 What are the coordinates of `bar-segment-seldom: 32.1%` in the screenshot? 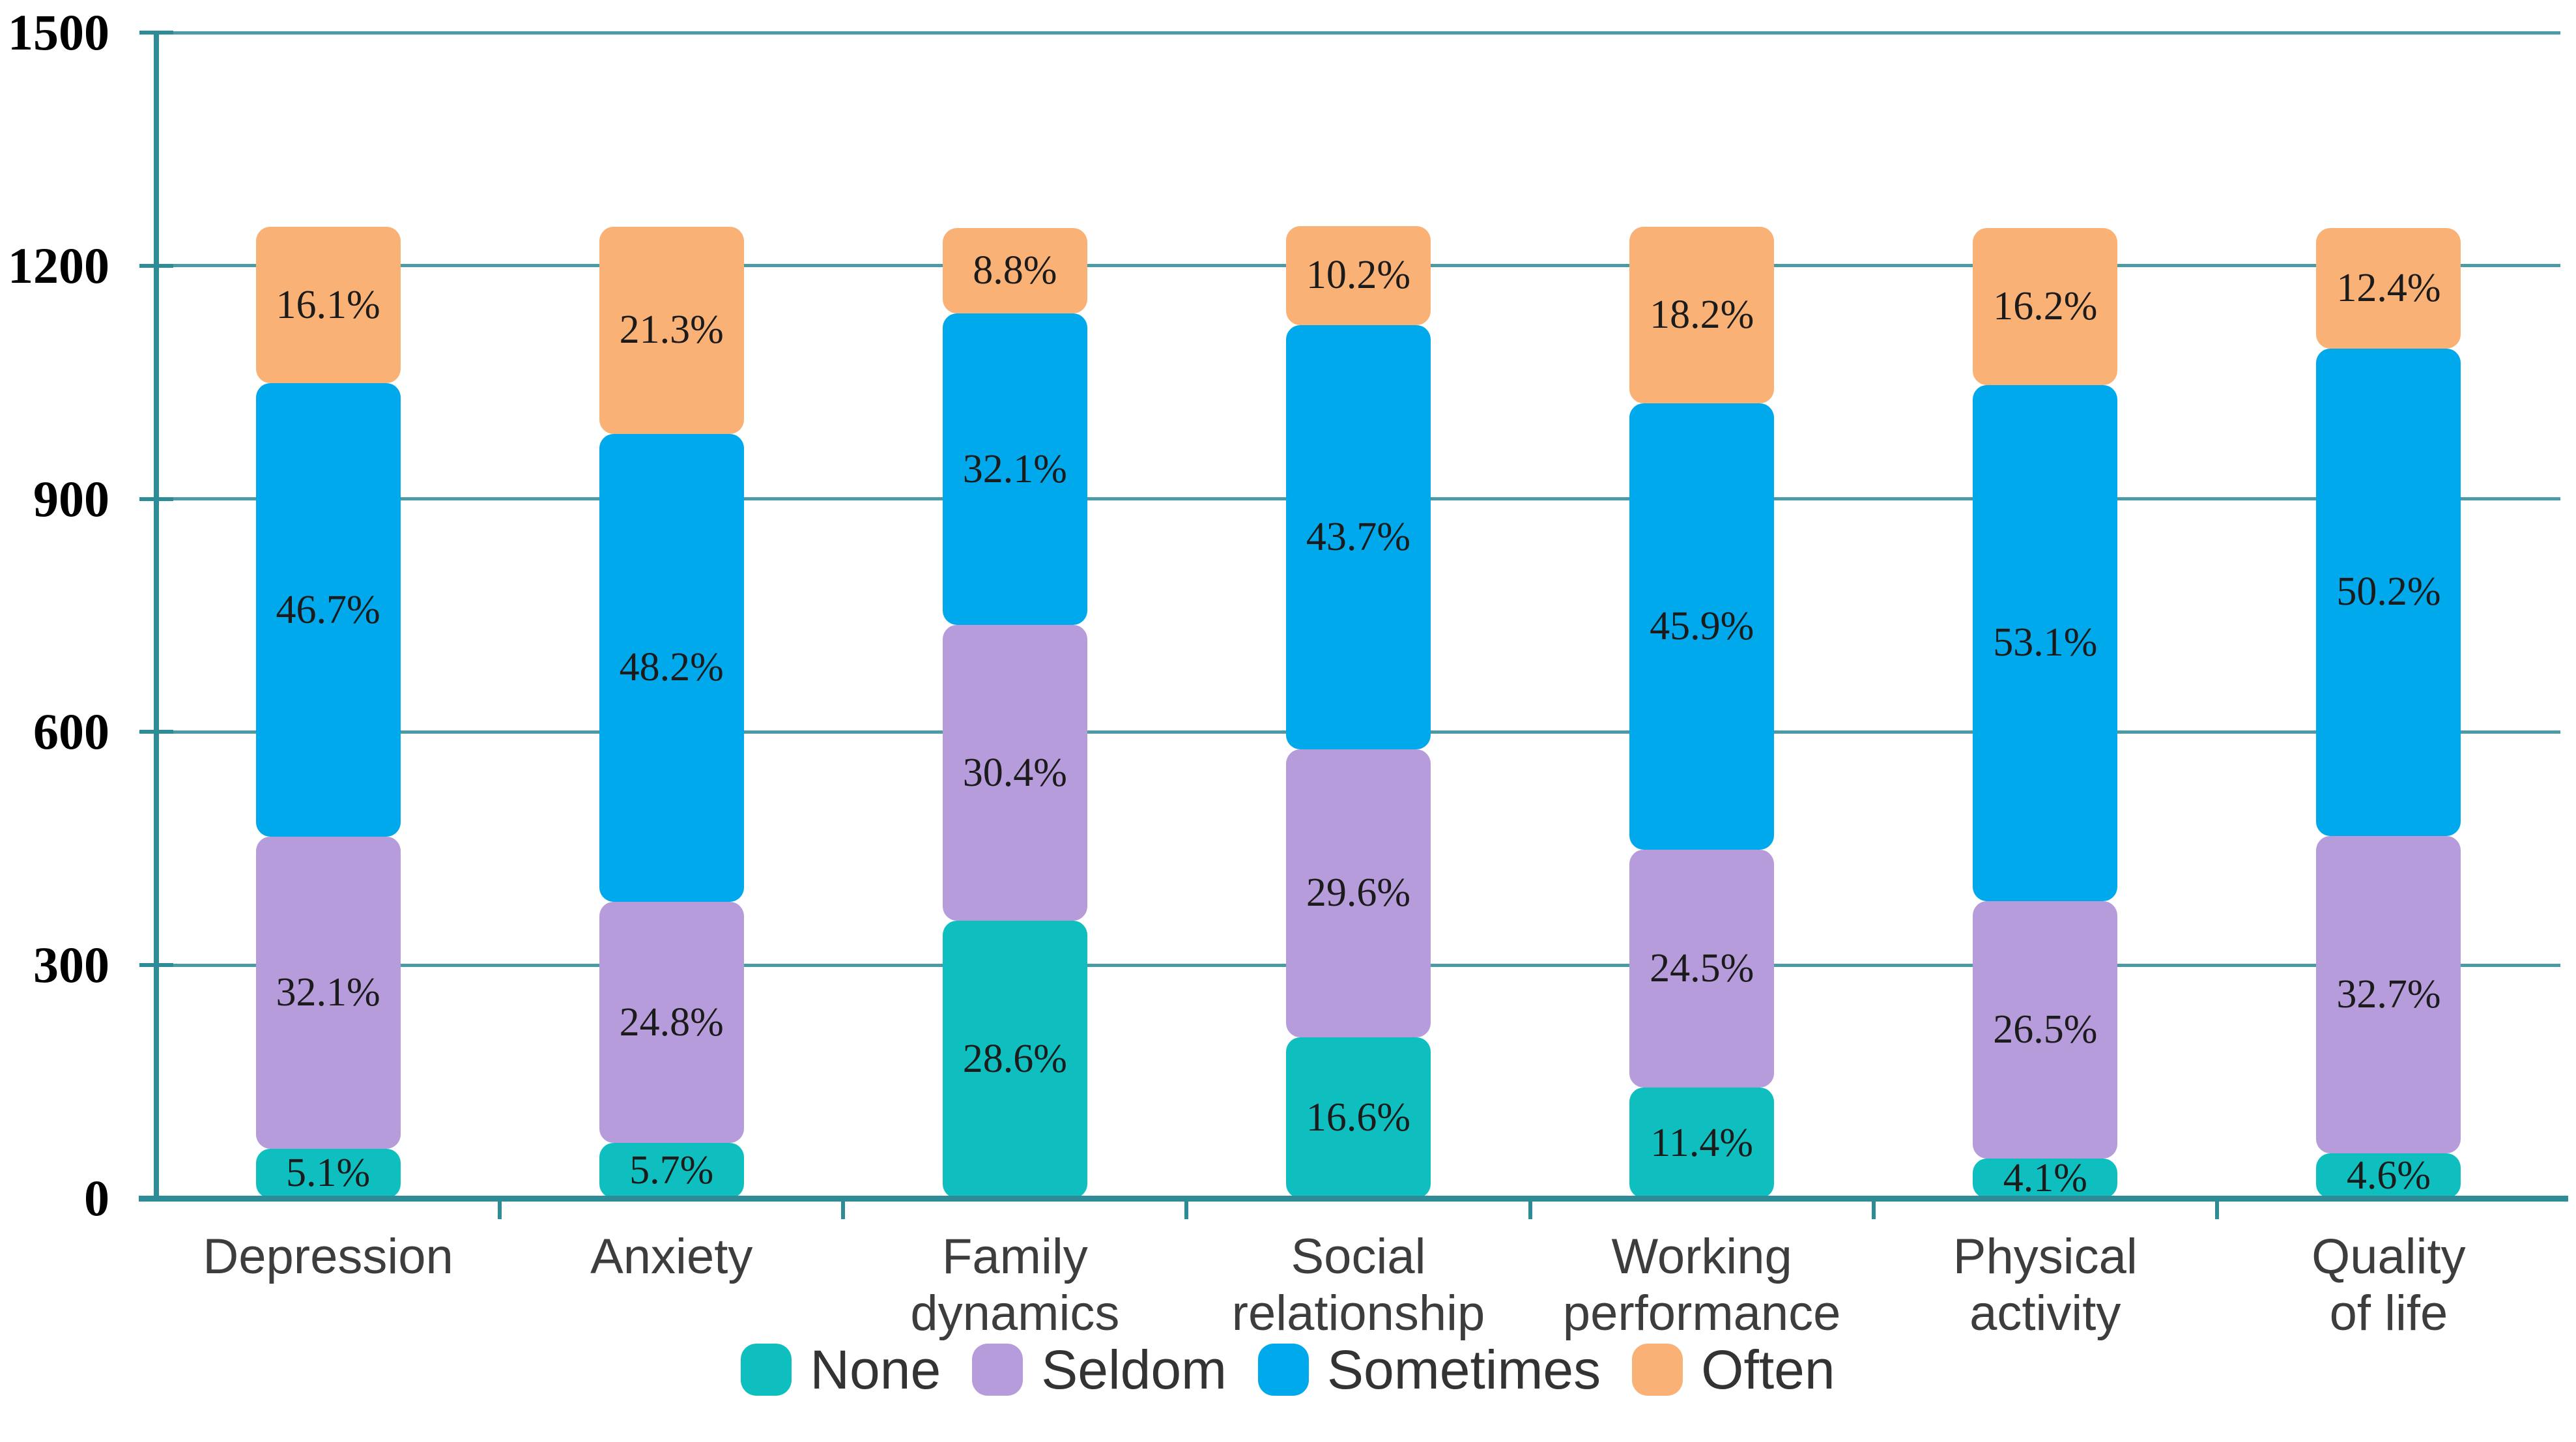 It's located at (328, 993).